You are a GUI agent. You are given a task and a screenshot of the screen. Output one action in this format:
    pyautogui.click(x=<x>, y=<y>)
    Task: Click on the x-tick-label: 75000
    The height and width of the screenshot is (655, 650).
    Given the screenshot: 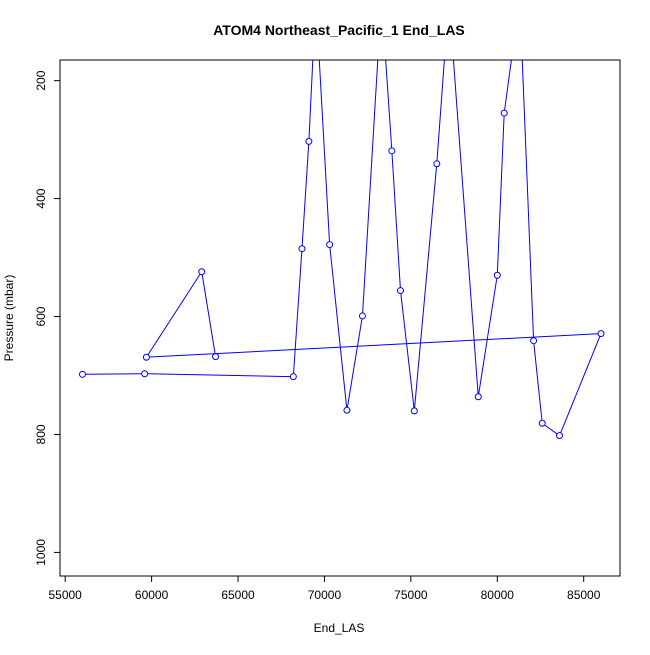 What is the action you would take?
    pyautogui.click(x=411, y=595)
    